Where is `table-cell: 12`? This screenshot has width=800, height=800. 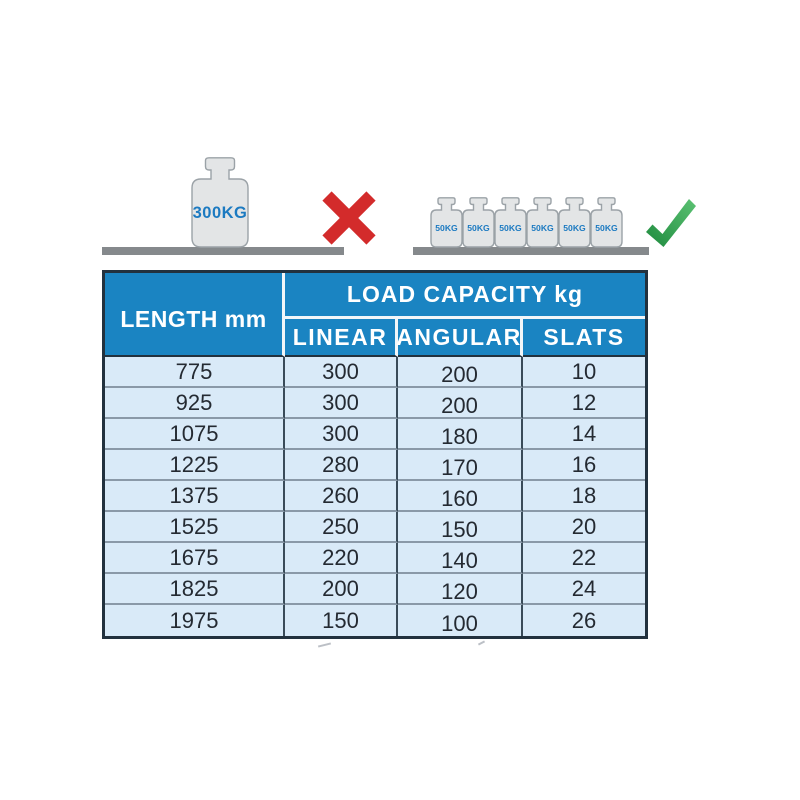 table-cell: 12 is located at coordinates (584, 403).